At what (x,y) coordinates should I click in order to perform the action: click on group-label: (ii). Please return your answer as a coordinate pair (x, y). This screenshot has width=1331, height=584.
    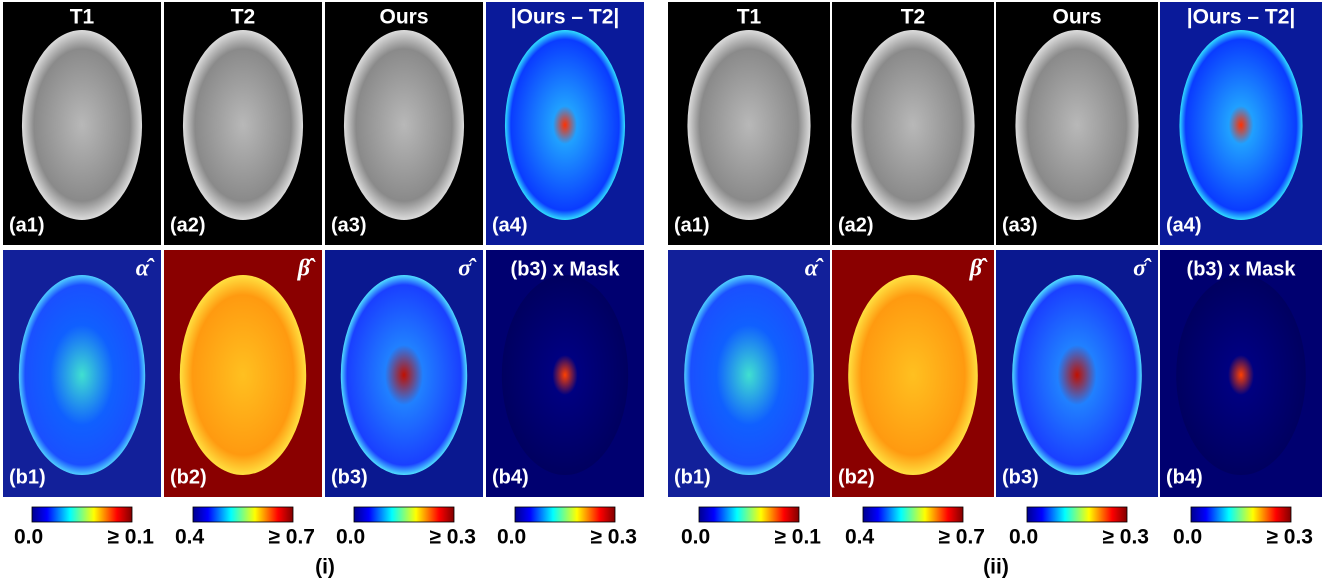
    Looking at the image, I should click on (996, 567).